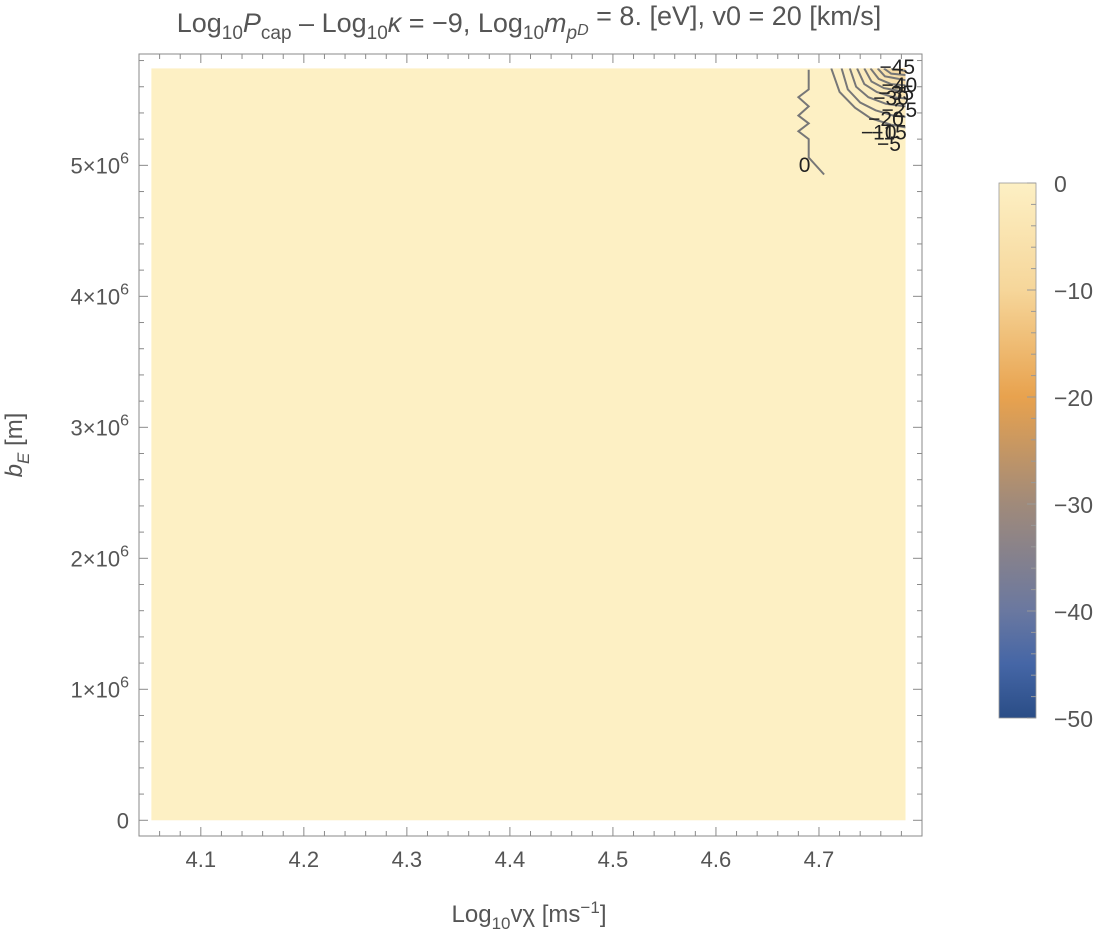 The height and width of the screenshot is (936, 1115). I want to click on contour-label: 0, so click(805, 165).